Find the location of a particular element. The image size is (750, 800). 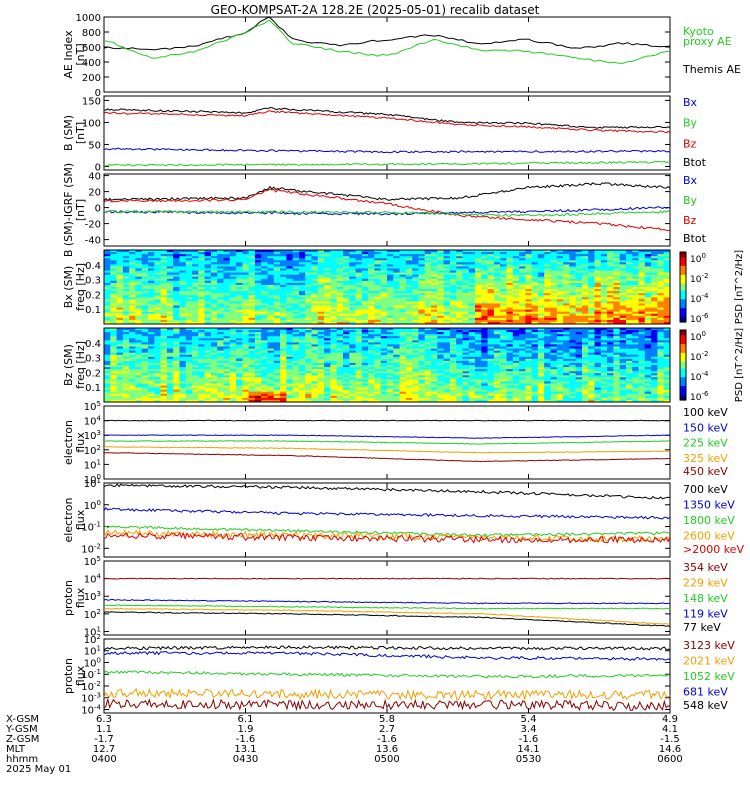

colorbar-label: PSD [nT^2/Hz] is located at coordinates (739, 287).